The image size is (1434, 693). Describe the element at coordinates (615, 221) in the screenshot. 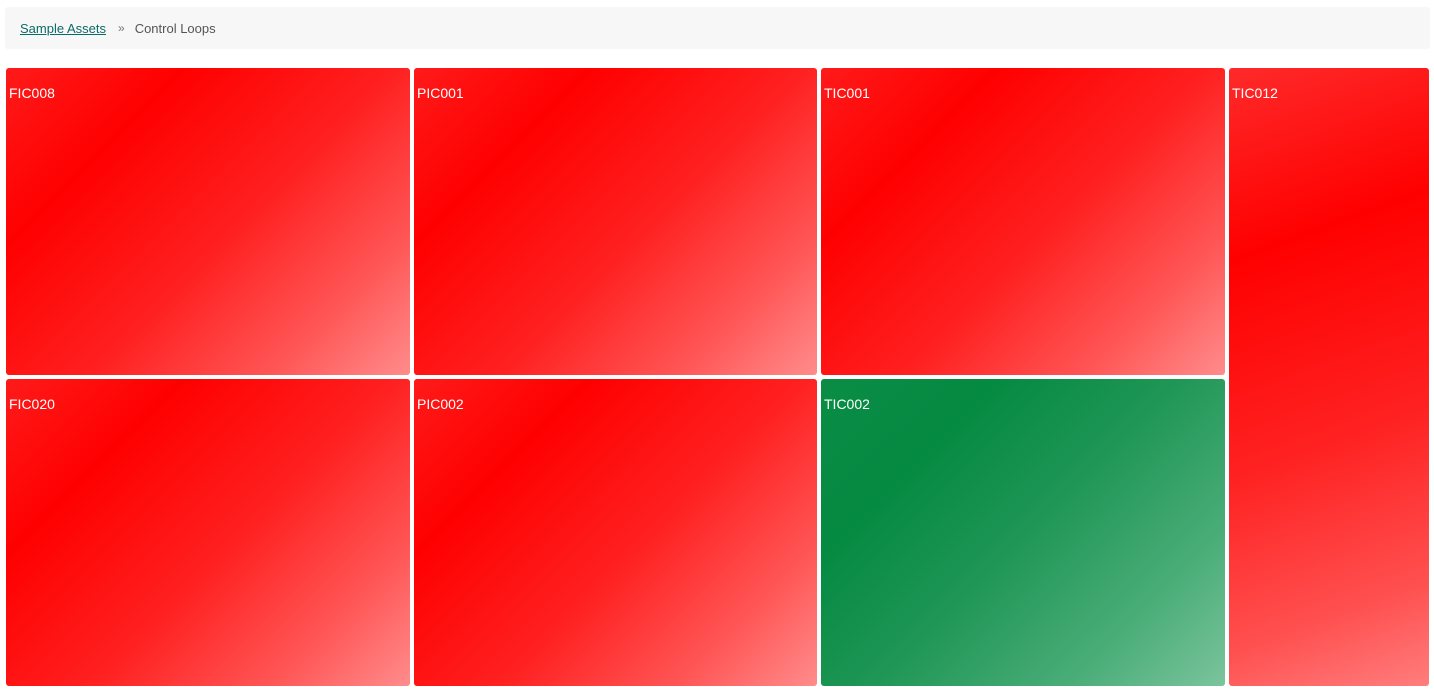

I see `control-loop-tile-pic001: PIC001` at that location.